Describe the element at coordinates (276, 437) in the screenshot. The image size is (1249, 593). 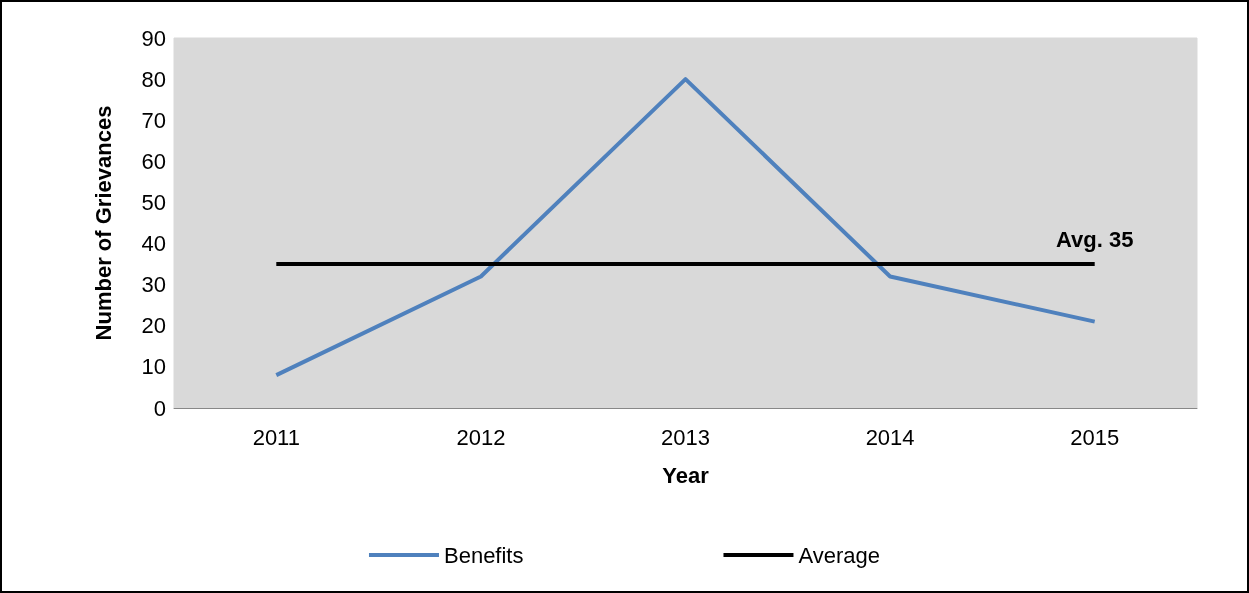
I see `x-tick-label: 2011` at that location.